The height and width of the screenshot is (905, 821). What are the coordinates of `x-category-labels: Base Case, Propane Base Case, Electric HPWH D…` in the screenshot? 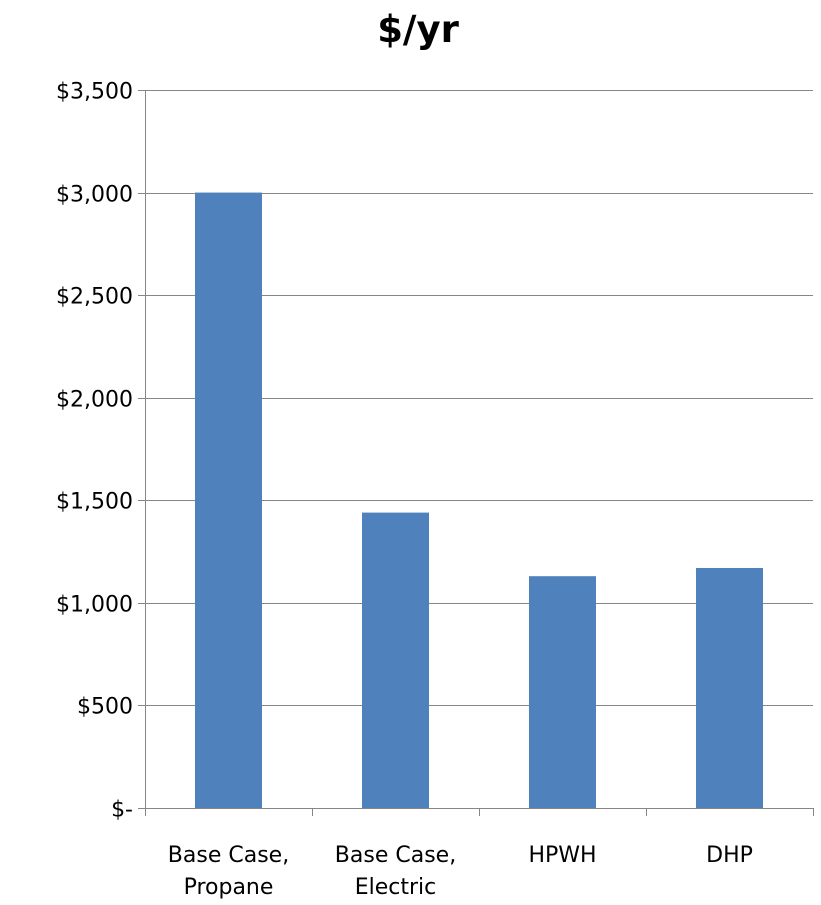 It's located at (460, 871).